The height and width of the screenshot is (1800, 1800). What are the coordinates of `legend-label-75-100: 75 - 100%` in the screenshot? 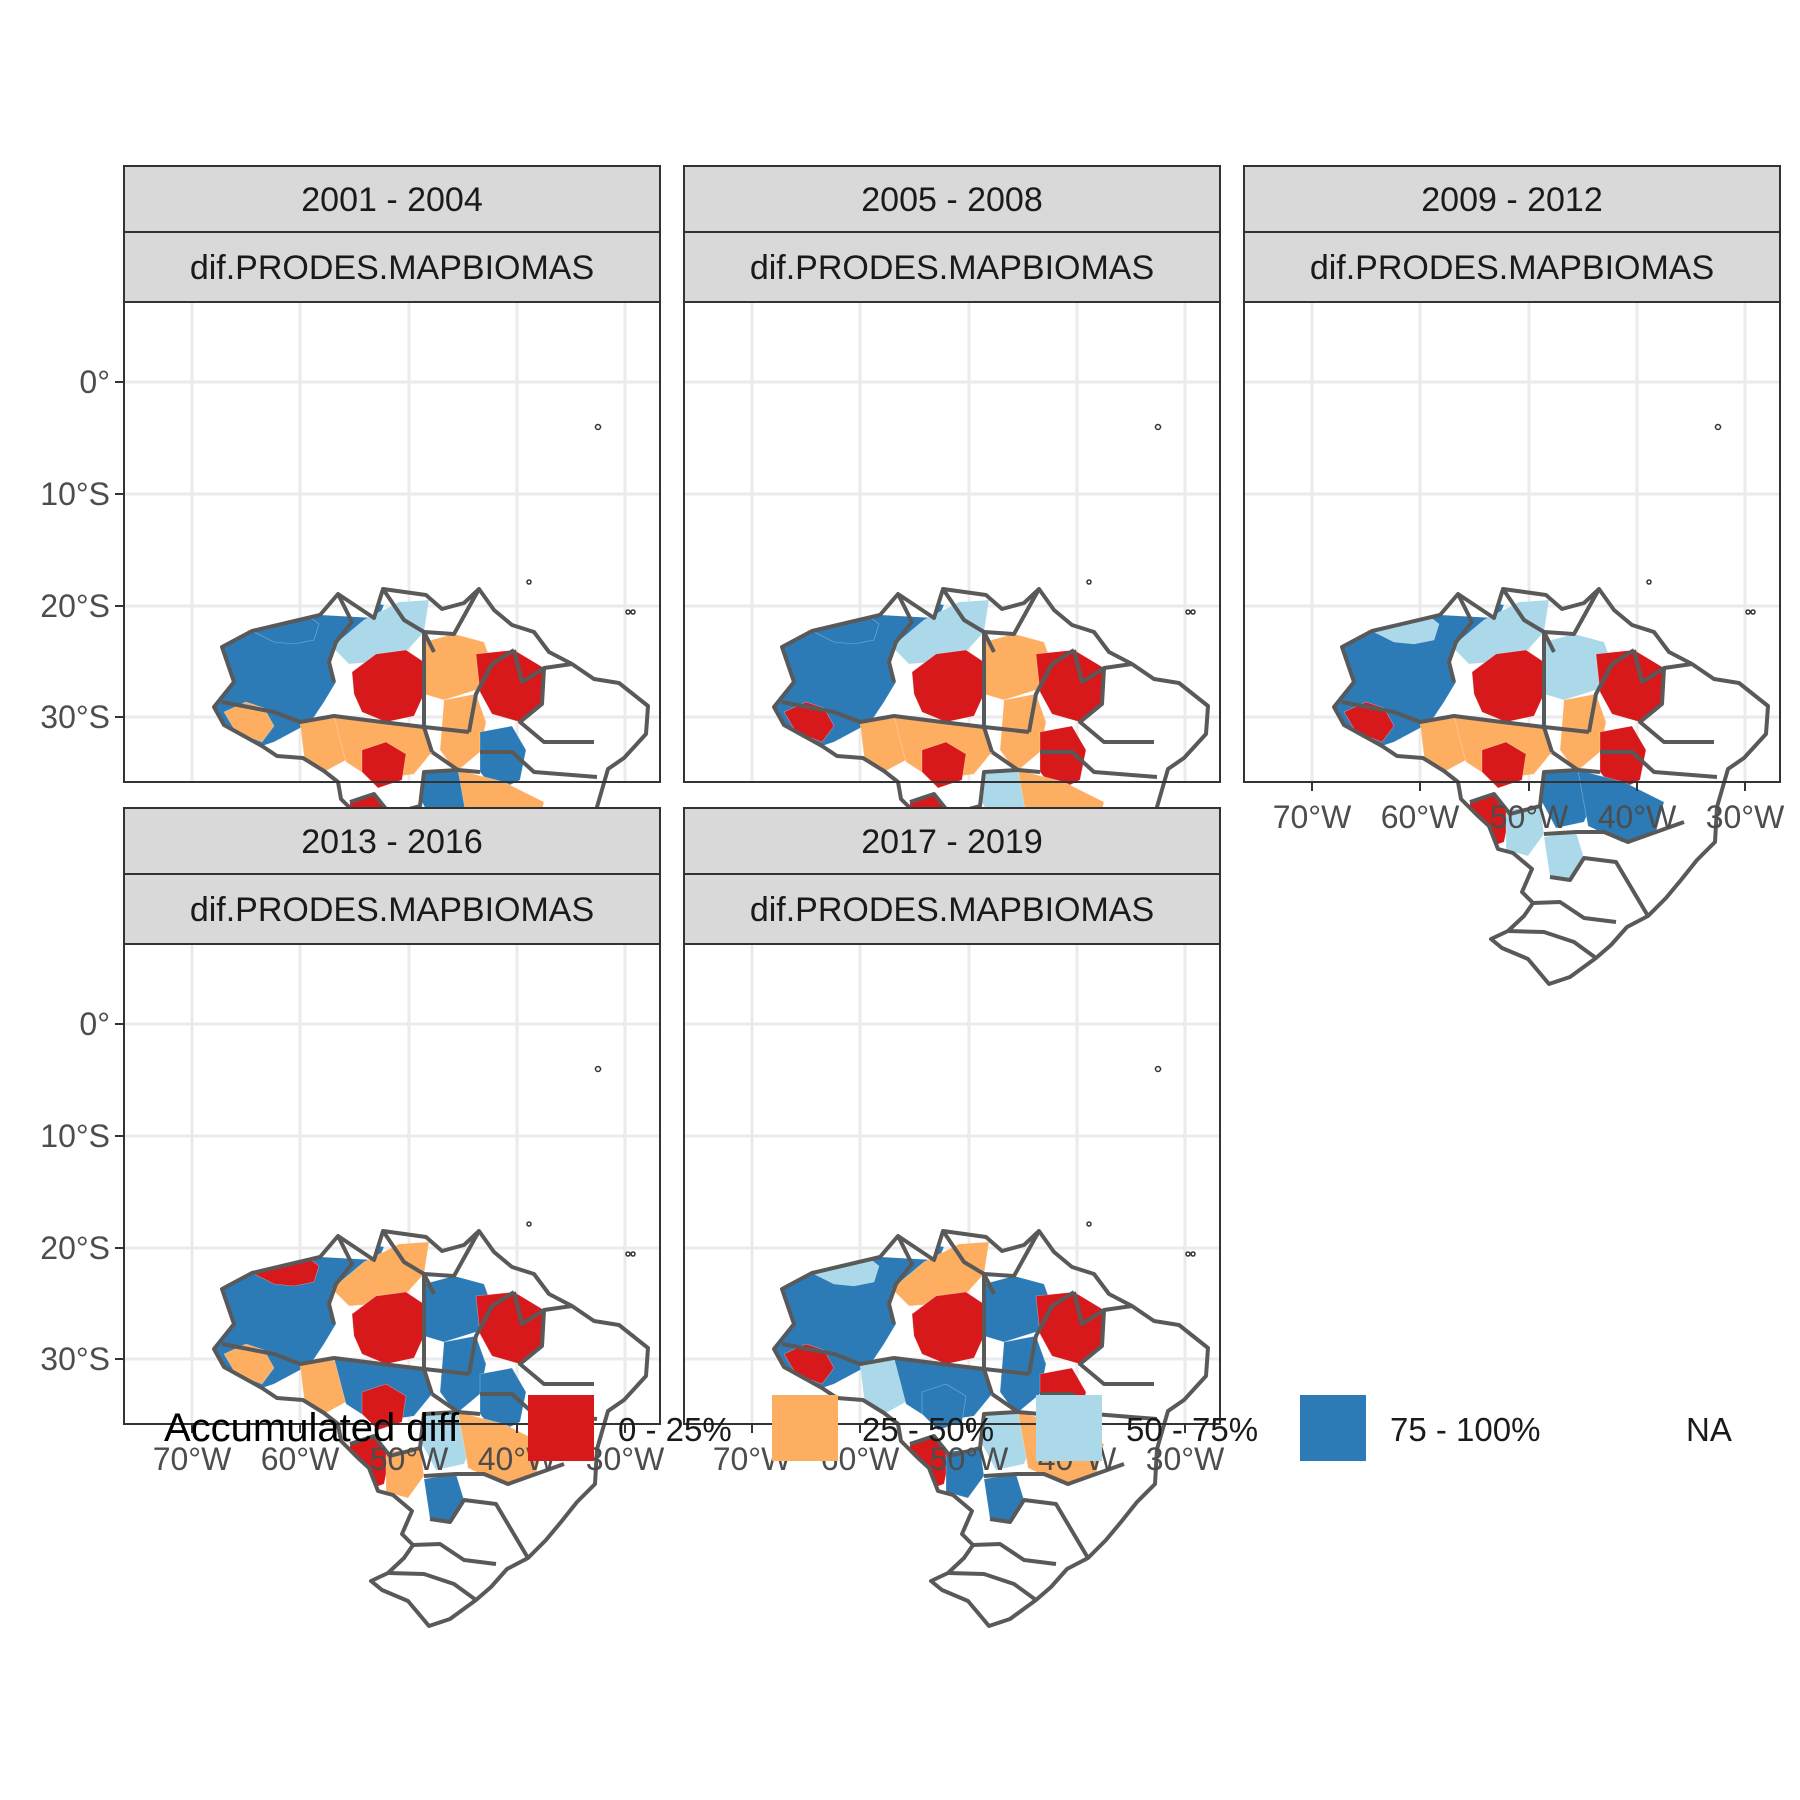 It's located at (1465, 1429).